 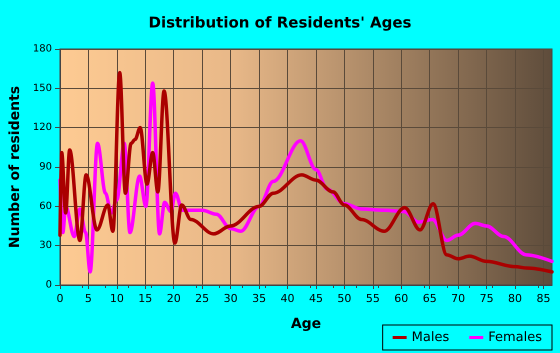 I want to click on x-tick-label: 50, so click(x=344, y=298).